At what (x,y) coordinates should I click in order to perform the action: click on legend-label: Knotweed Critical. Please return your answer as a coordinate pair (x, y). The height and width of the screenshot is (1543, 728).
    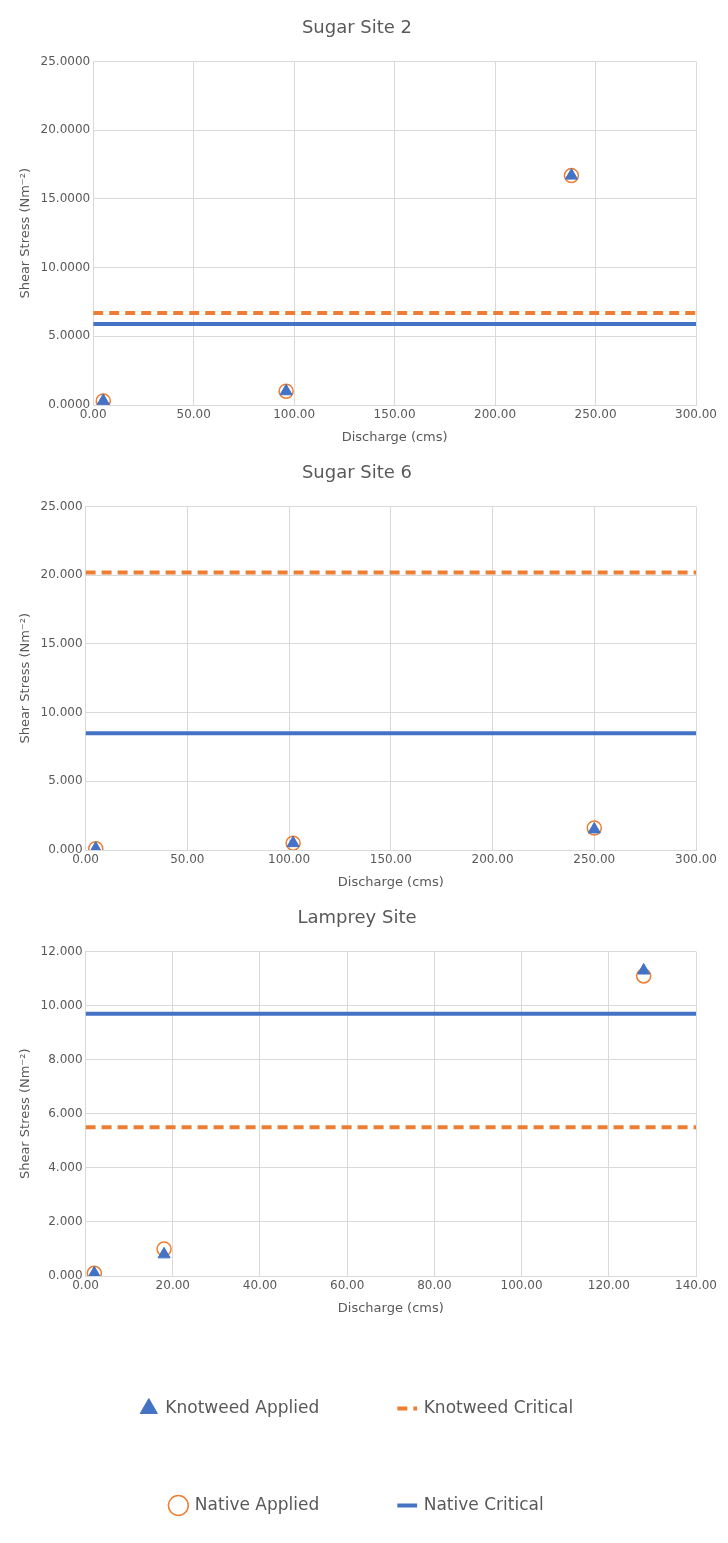
    Looking at the image, I should click on (498, 1406).